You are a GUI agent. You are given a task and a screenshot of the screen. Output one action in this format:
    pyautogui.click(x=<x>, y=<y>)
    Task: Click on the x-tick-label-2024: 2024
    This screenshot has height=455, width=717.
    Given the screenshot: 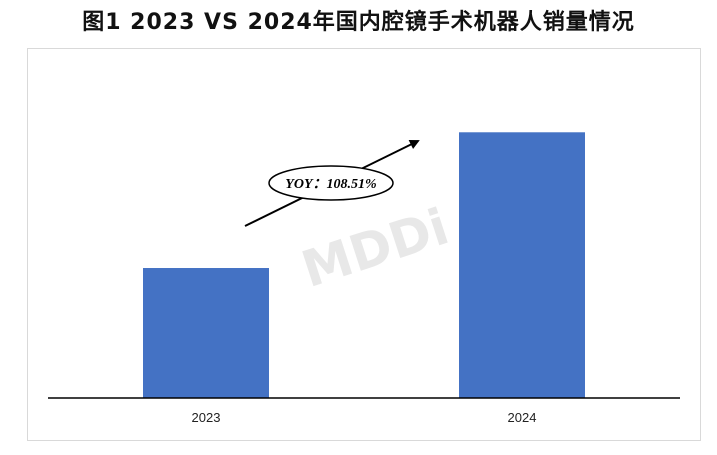 What is the action you would take?
    pyautogui.click(x=522, y=417)
    